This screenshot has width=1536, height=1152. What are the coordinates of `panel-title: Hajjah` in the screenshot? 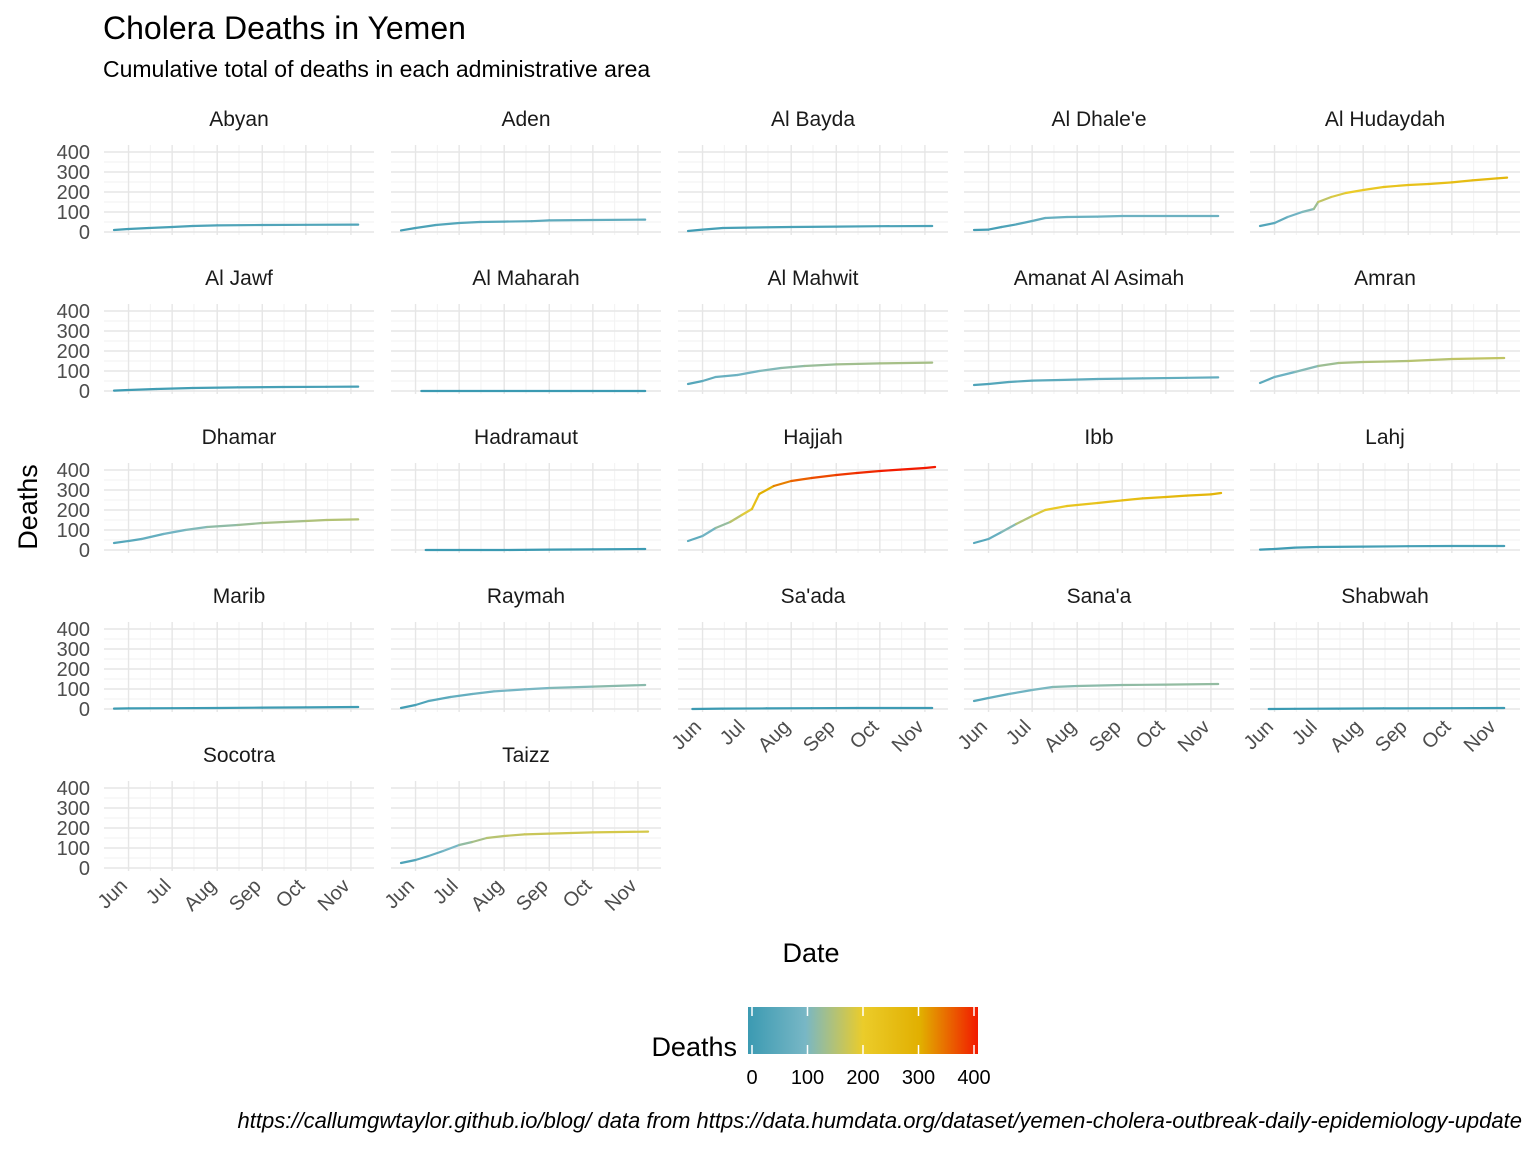 It's located at (813, 437).